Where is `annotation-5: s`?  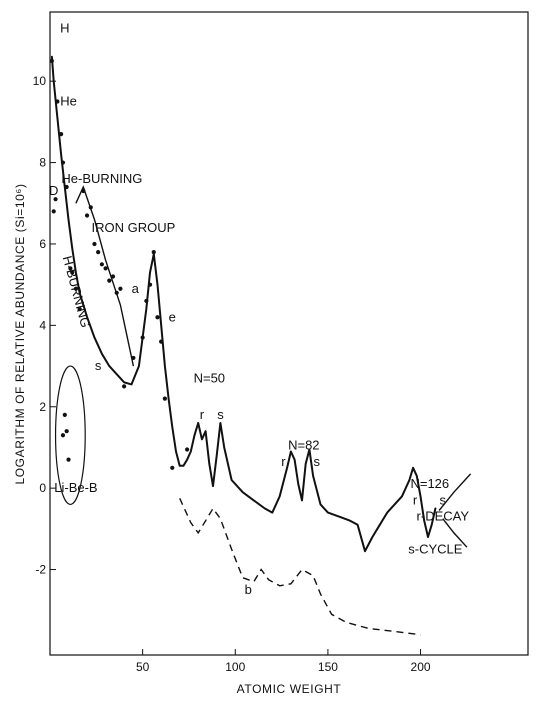
annotation-5: s is located at coordinates (98, 365).